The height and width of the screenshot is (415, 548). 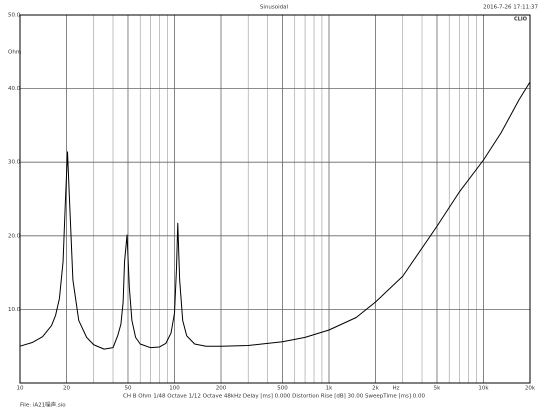 I want to click on y-tick-label: 10.0, so click(x=14, y=310).